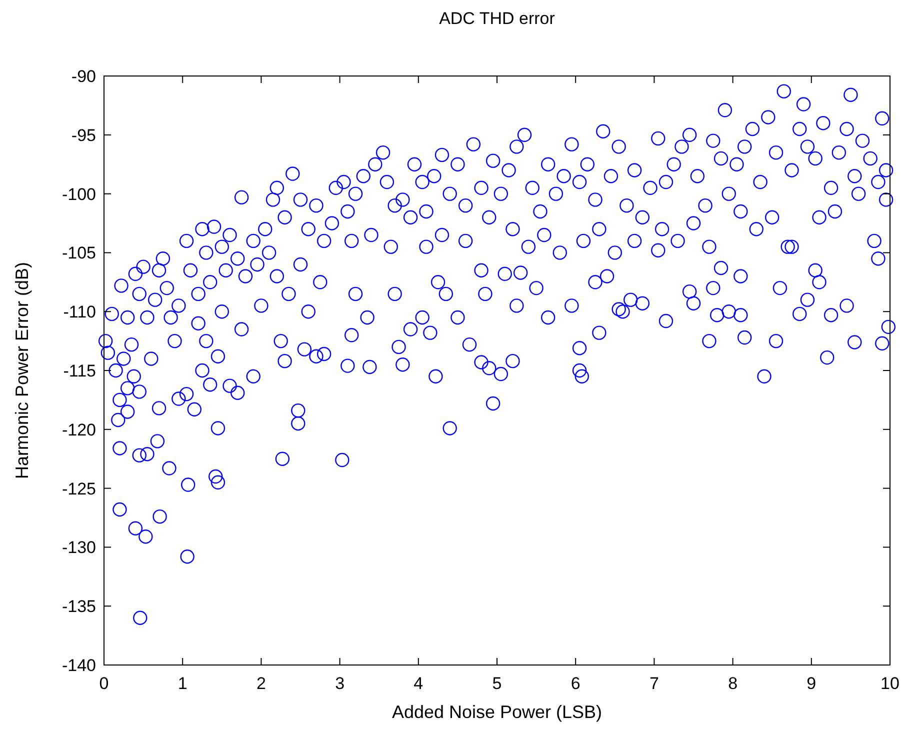  What do you see at coordinates (79, 194) in the screenshot?
I see `y-tick-label: -100` at bounding box center [79, 194].